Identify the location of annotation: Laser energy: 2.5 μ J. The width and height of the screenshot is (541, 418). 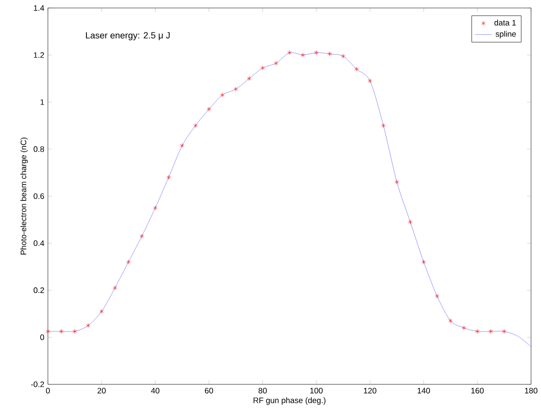
(128, 36).